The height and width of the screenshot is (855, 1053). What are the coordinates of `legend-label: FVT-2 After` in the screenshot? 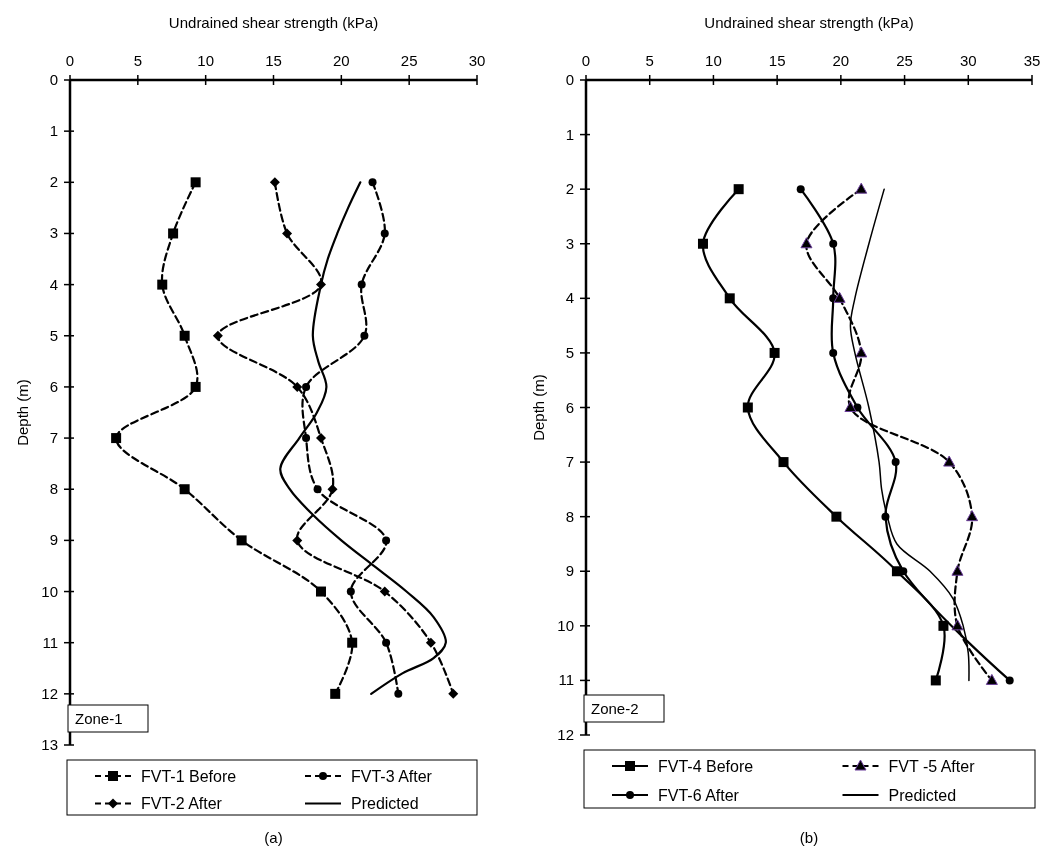 It's located at (182, 803).